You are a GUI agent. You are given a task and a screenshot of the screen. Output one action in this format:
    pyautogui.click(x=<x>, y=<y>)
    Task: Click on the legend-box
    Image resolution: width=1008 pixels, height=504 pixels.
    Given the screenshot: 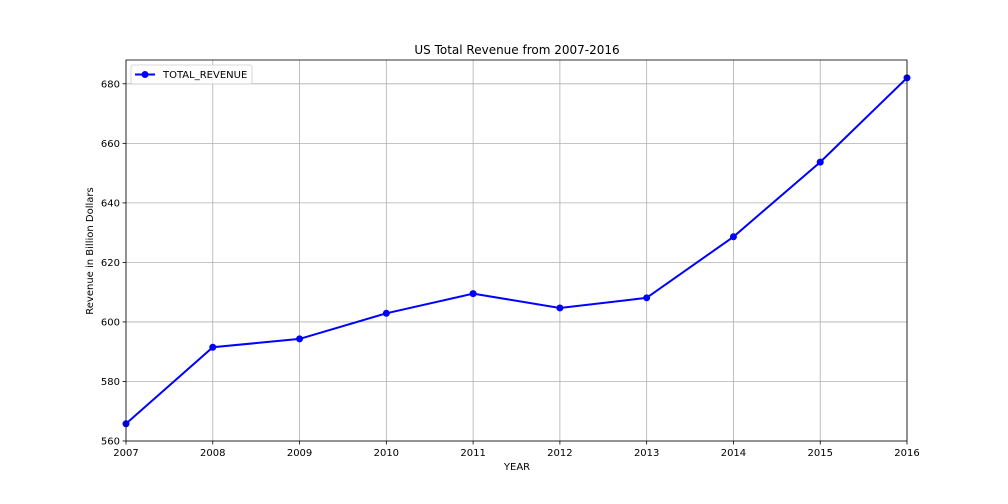 What is the action you would take?
    pyautogui.click(x=191, y=74)
    